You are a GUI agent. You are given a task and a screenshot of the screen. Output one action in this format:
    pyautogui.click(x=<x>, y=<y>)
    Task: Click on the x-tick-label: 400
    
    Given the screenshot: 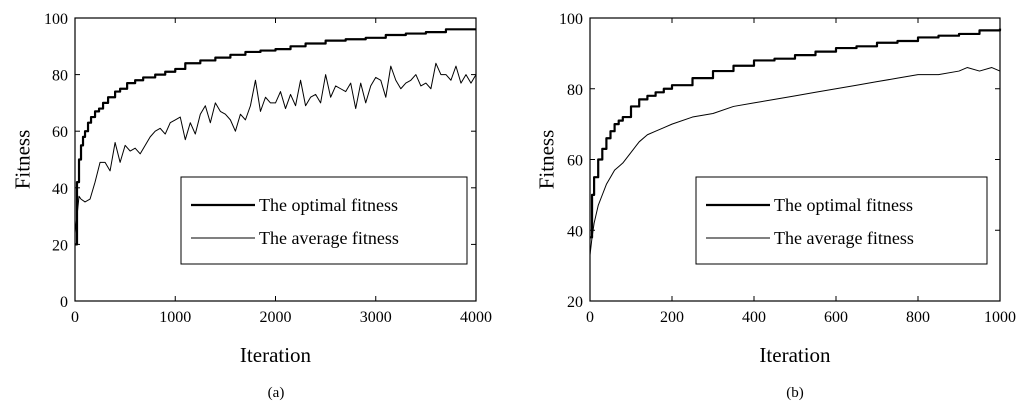 What is the action you would take?
    pyautogui.click(x=754, y=317)
    